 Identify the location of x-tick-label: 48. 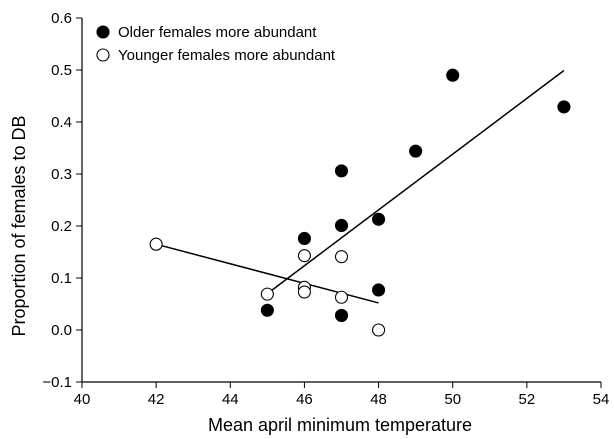
(378, 399).